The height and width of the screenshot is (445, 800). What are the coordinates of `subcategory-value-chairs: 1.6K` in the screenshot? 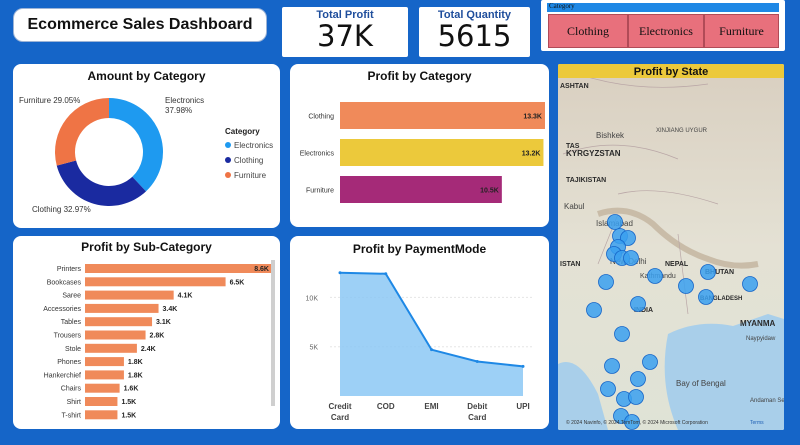 It's located at (131, 389).